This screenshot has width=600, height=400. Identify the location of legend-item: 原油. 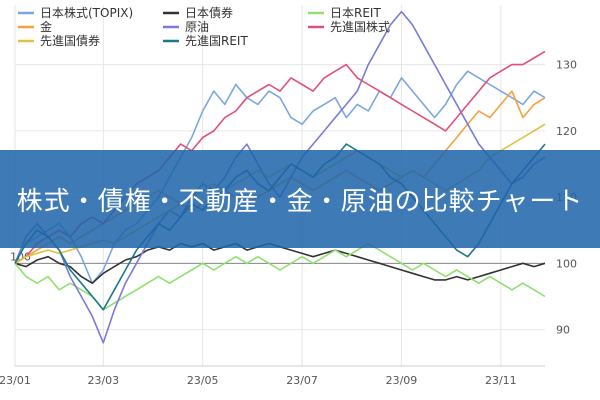
(186, 27).